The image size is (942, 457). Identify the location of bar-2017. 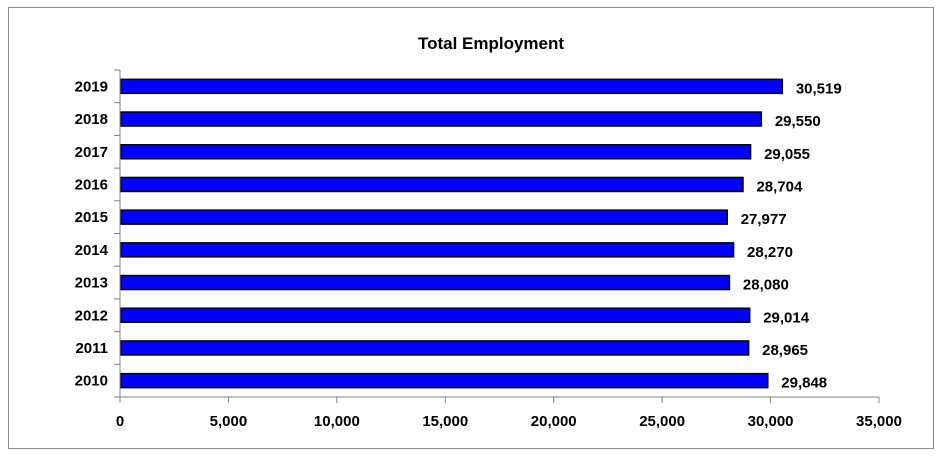
(435, 152).